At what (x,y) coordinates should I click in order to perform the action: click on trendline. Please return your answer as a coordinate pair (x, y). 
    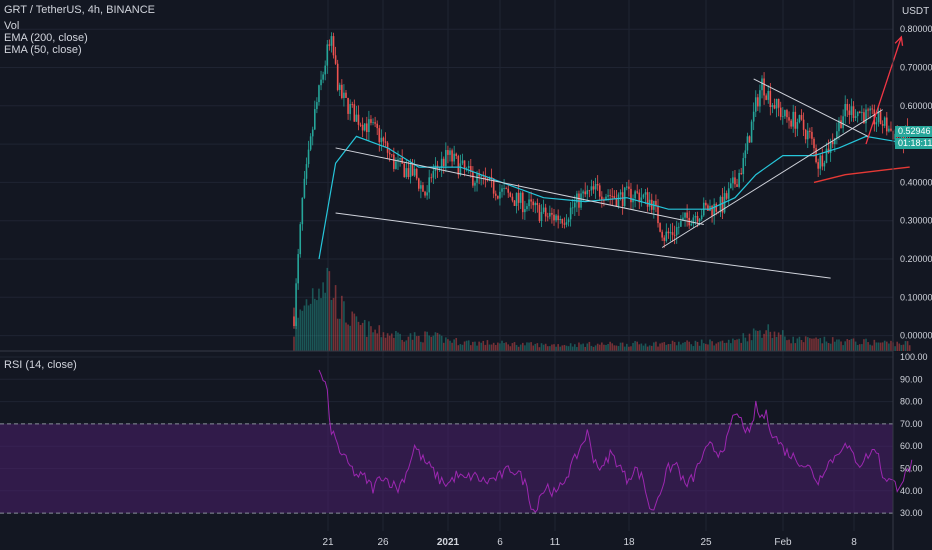
    Looking at the image, I should click on (811, 107).